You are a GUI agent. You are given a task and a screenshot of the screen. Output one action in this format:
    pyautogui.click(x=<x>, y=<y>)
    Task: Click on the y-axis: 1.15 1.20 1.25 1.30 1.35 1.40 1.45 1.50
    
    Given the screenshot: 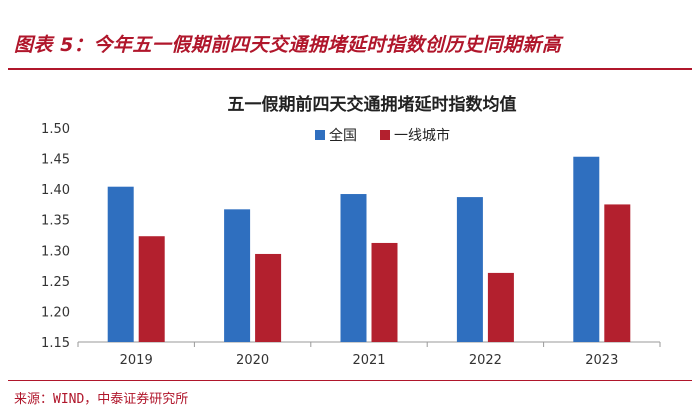 What is the action you would take?
    pyautogui.click(x=55, y=236)
    